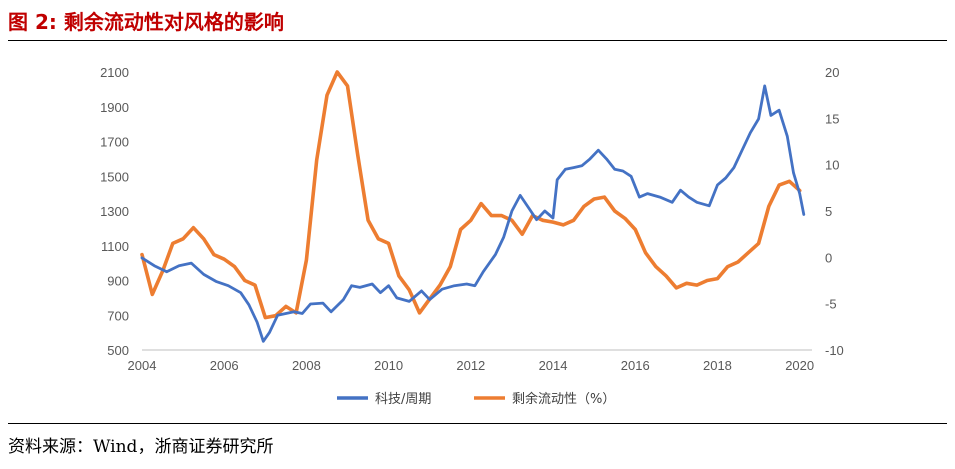 The image size is (955, 469). Describe the element at coordinates (142, 365) in the screenshot. I see `x-tick-label: 2004` at that location.